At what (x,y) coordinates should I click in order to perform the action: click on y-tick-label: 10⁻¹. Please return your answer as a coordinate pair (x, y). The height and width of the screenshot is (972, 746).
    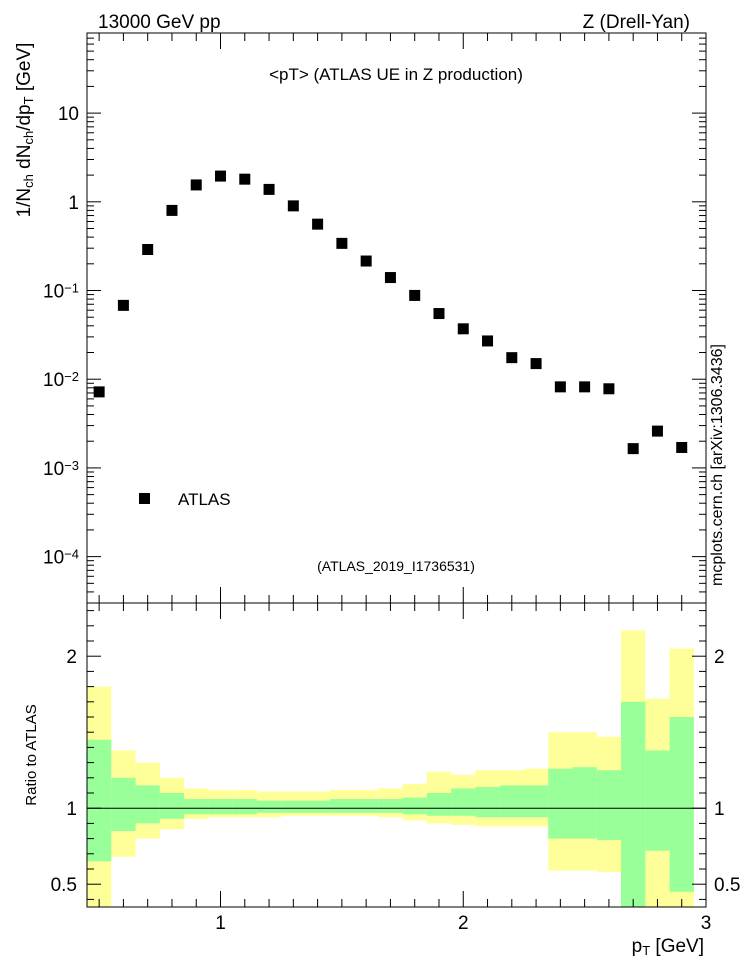
    Looking at the image, I should click on (61, 291).